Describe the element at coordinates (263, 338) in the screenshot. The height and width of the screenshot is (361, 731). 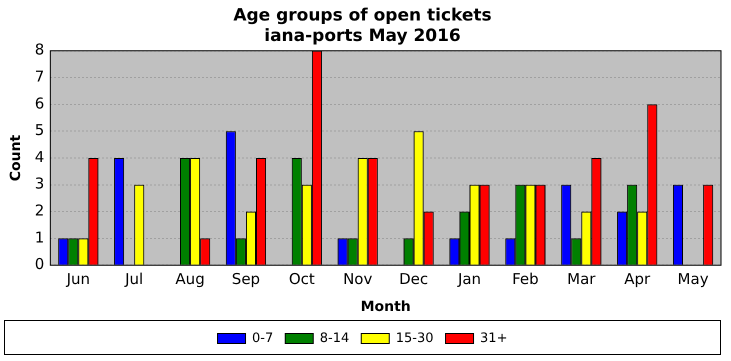
I see `legend-label: 0-7` at that location.